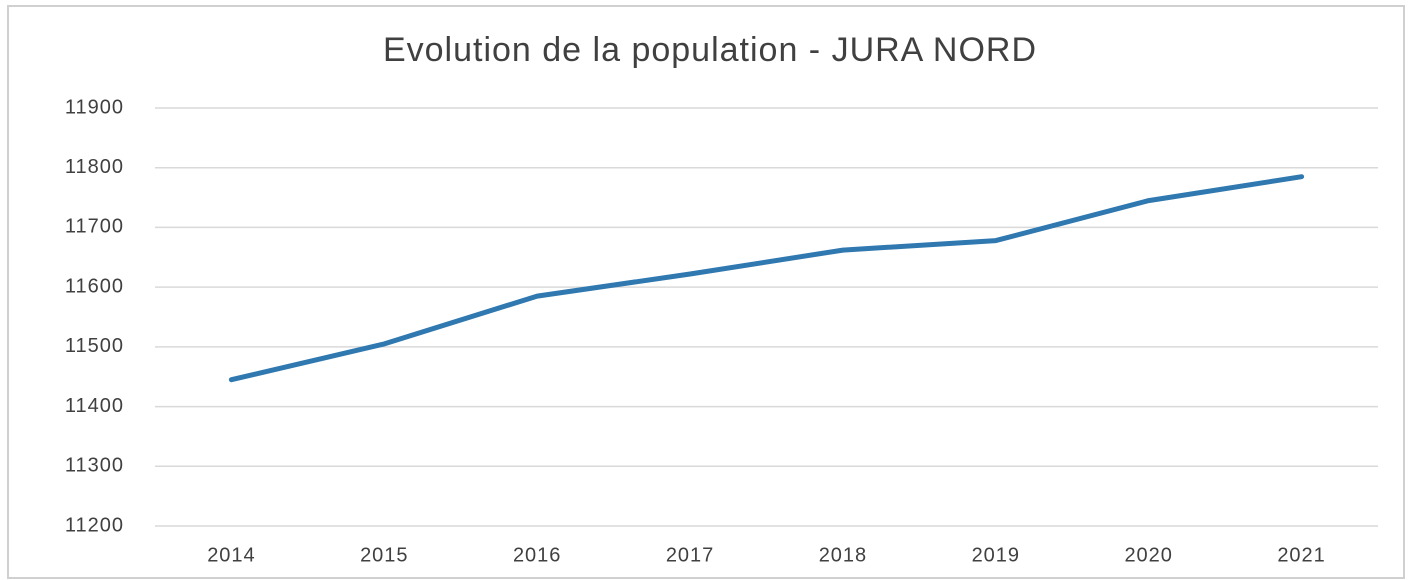  I want to click on x-tick-label: 2020, so click(1148, 555).